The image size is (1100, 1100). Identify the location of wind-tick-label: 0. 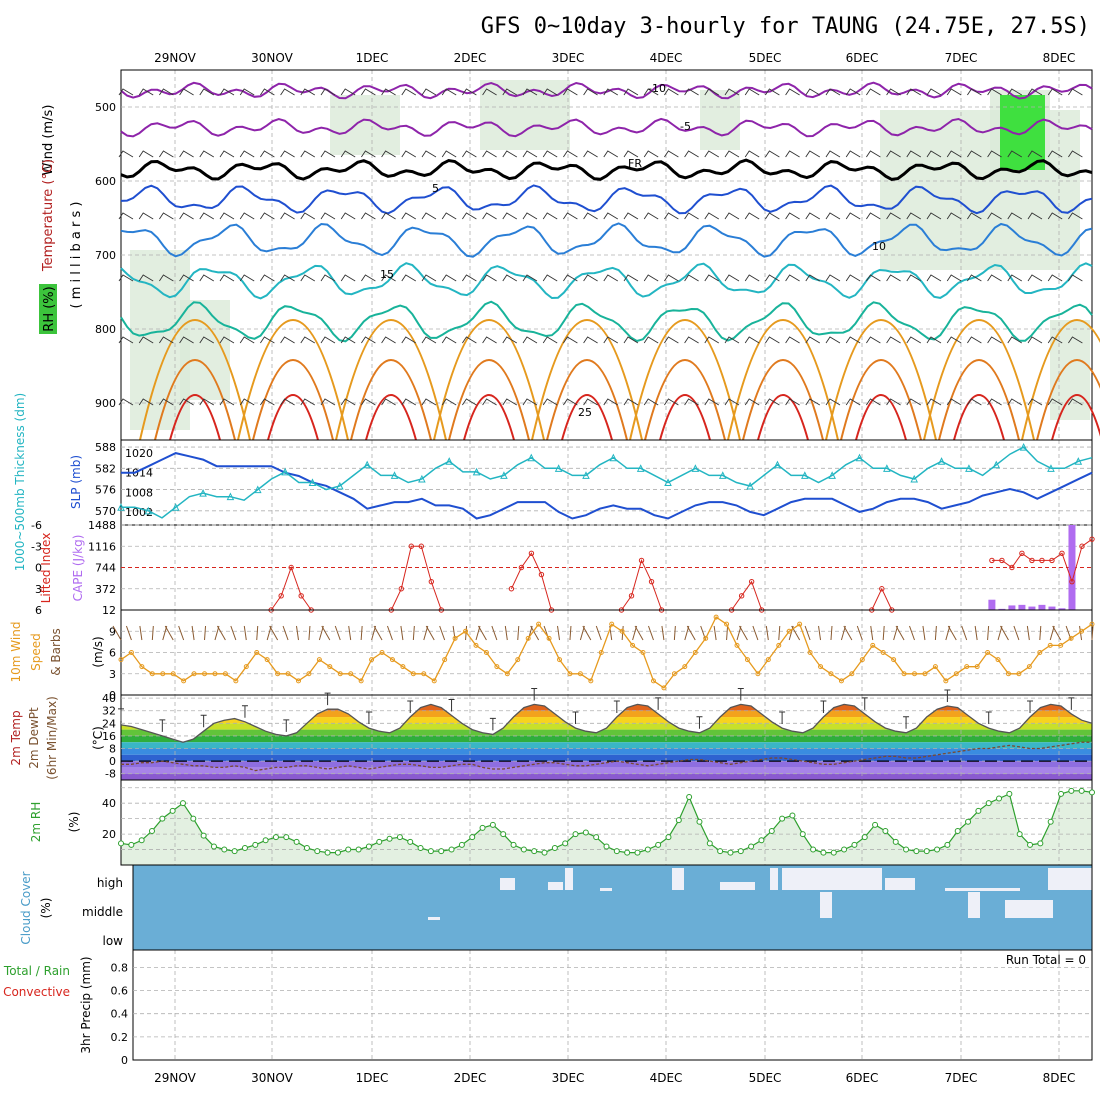
(112, 695).